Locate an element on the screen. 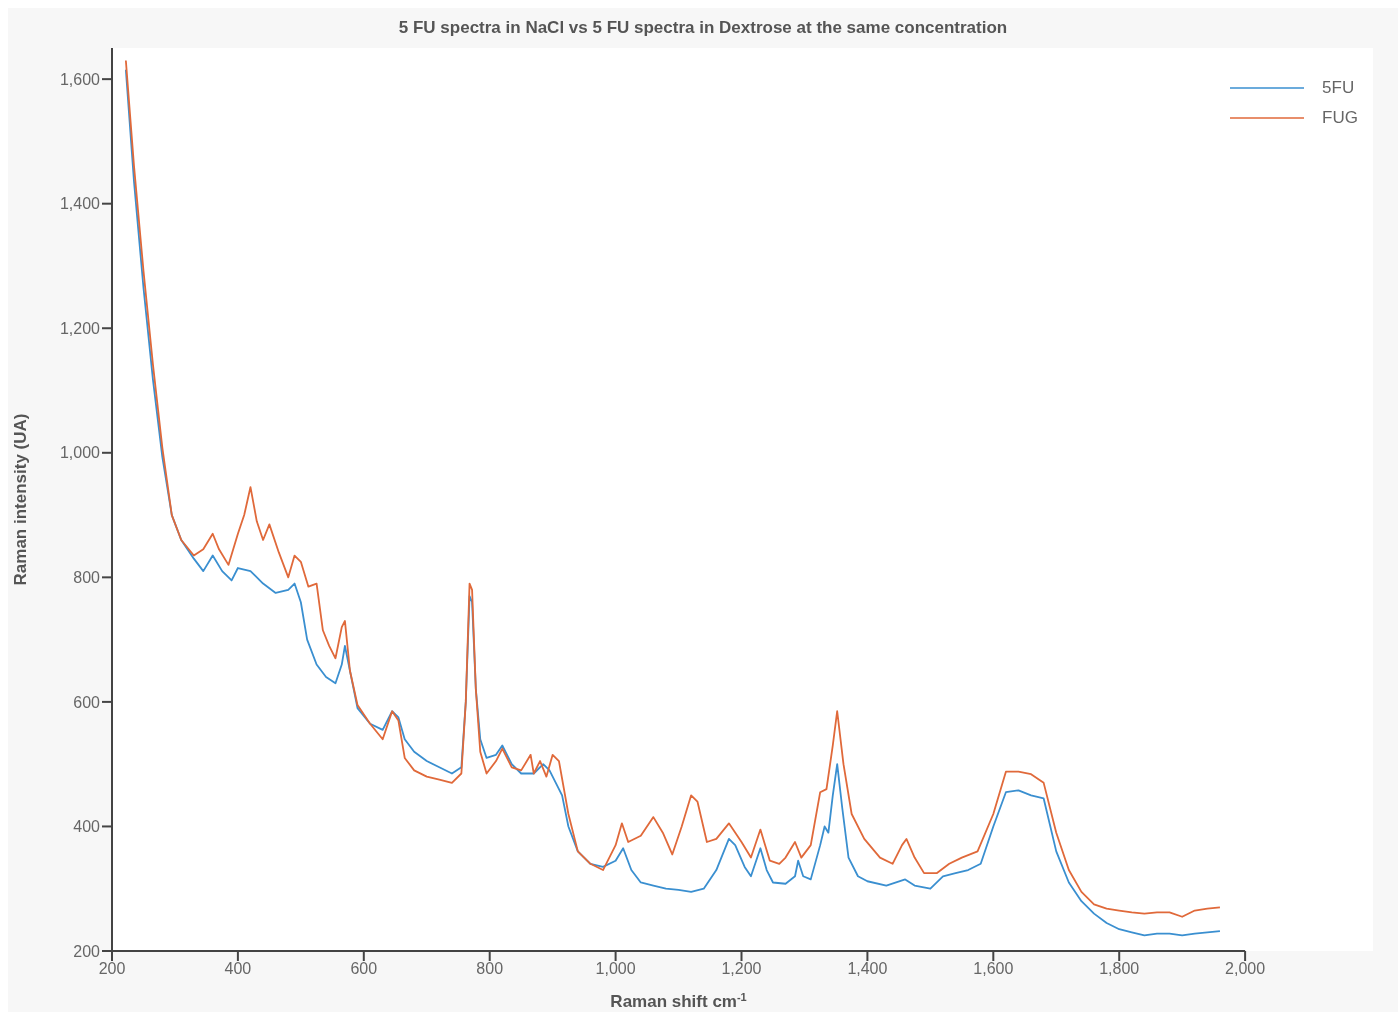 This screenshot has width=1398, height=1012. y-tick-label: 1,600 is located at coordinates (80, 79).